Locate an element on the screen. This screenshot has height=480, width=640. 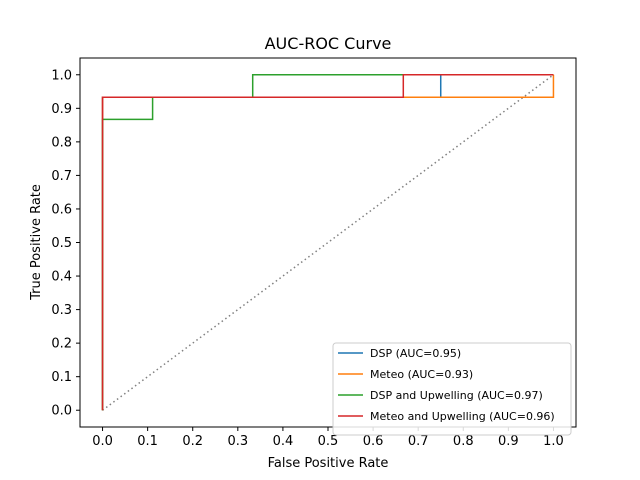
x-tick-label: 0.1 is located at coordinates (147, 441).